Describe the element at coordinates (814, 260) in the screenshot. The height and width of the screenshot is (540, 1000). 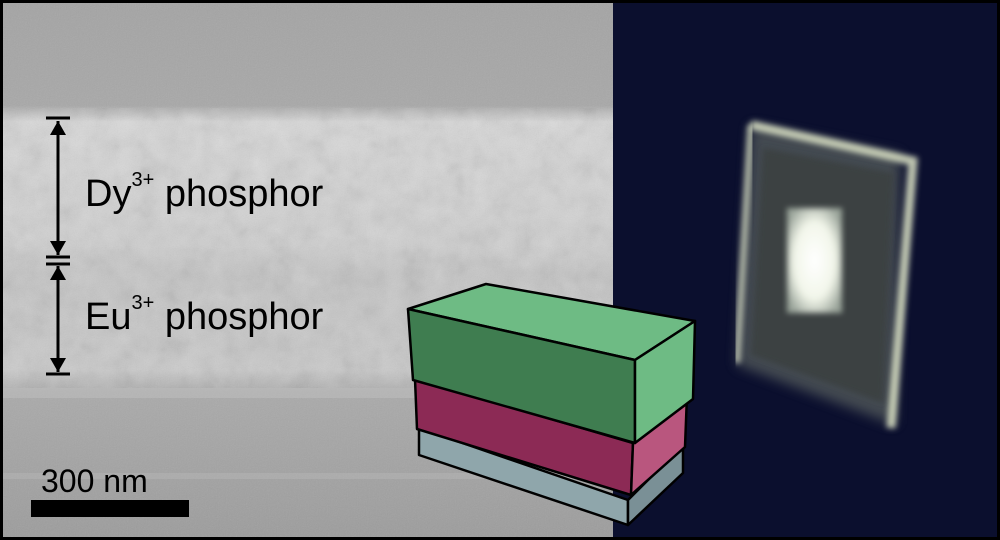
I see `emission-spot` at that location.